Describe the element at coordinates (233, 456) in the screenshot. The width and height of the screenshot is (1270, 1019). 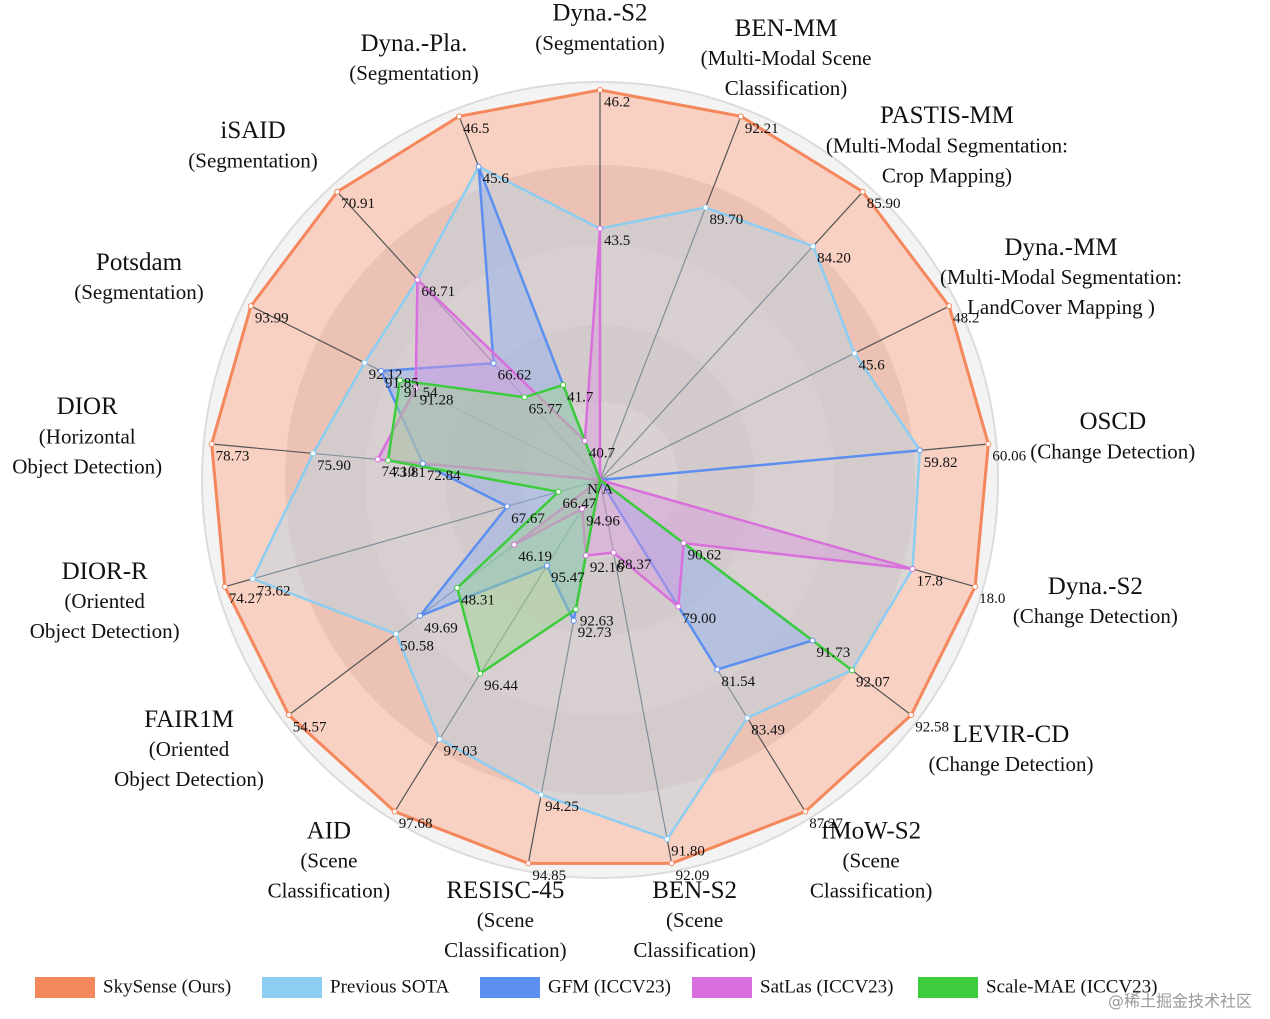
I see `value-label: 78.73` at that location.